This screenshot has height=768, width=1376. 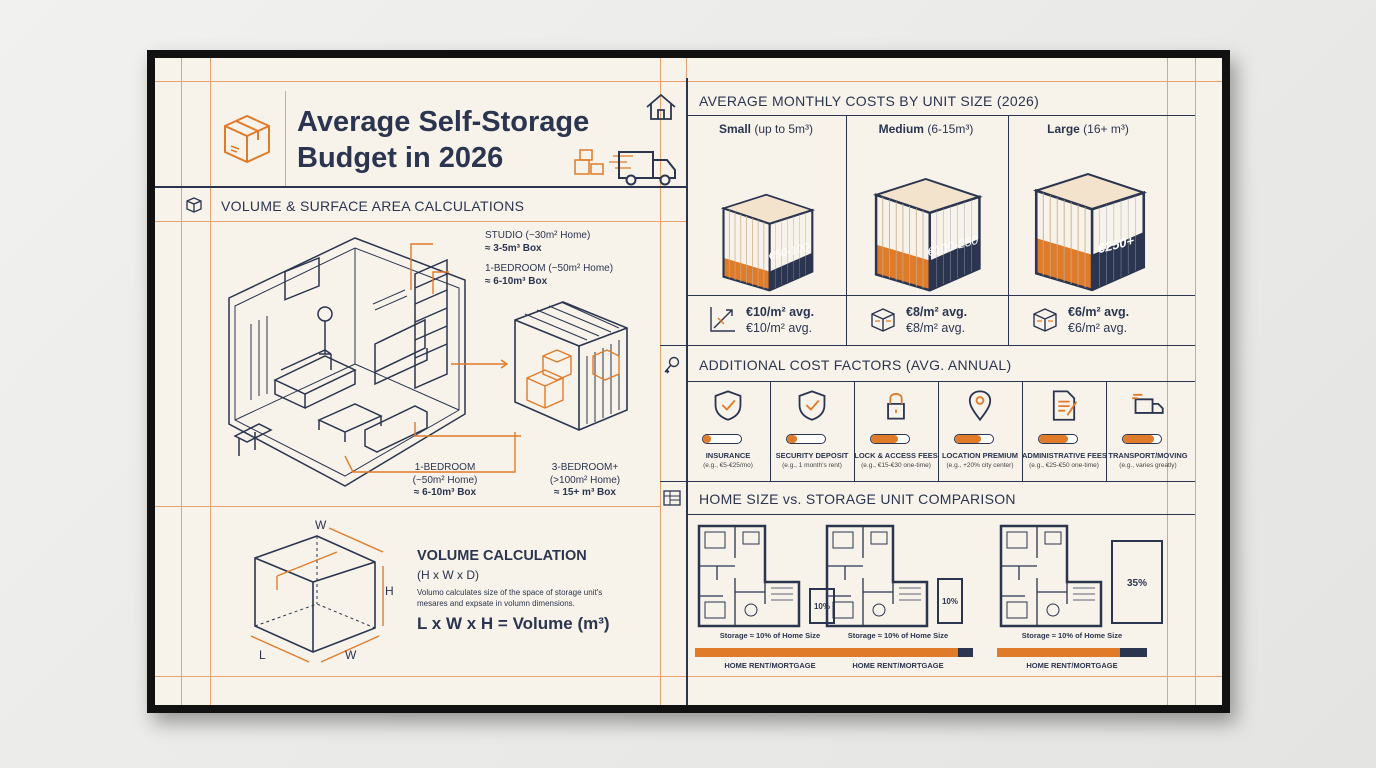 What do you see at coordinates (549, 268) in the screenshot?
I see `one-bedroom-top-title: 1-BEDROOM (~50m² Home)` at bounding box center [549, 268].